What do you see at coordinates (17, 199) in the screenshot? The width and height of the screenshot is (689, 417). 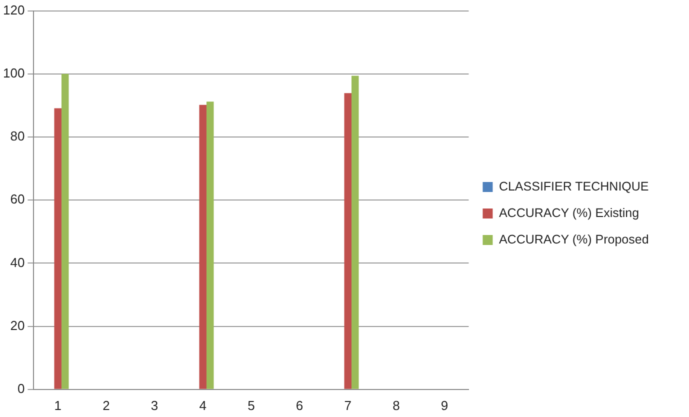 I see `y-tick-label: 60` at bounding box center [17, 199].